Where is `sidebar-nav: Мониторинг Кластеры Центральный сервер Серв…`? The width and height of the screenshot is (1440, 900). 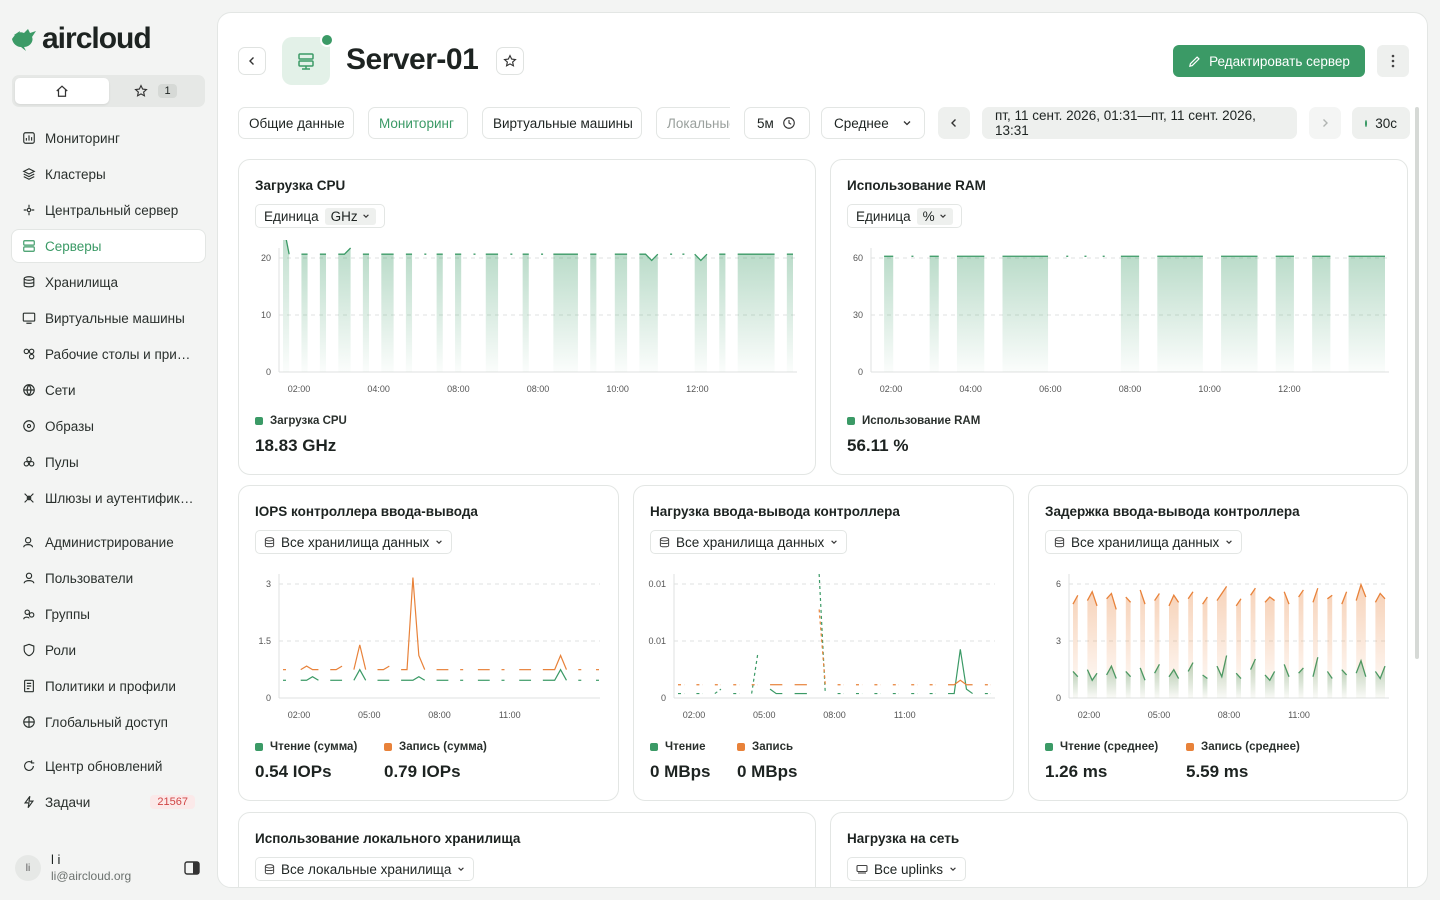
sidebar-nav: Мониторинг Кластеры Центральный сервер Серв… is located at coordinates (108, 472).